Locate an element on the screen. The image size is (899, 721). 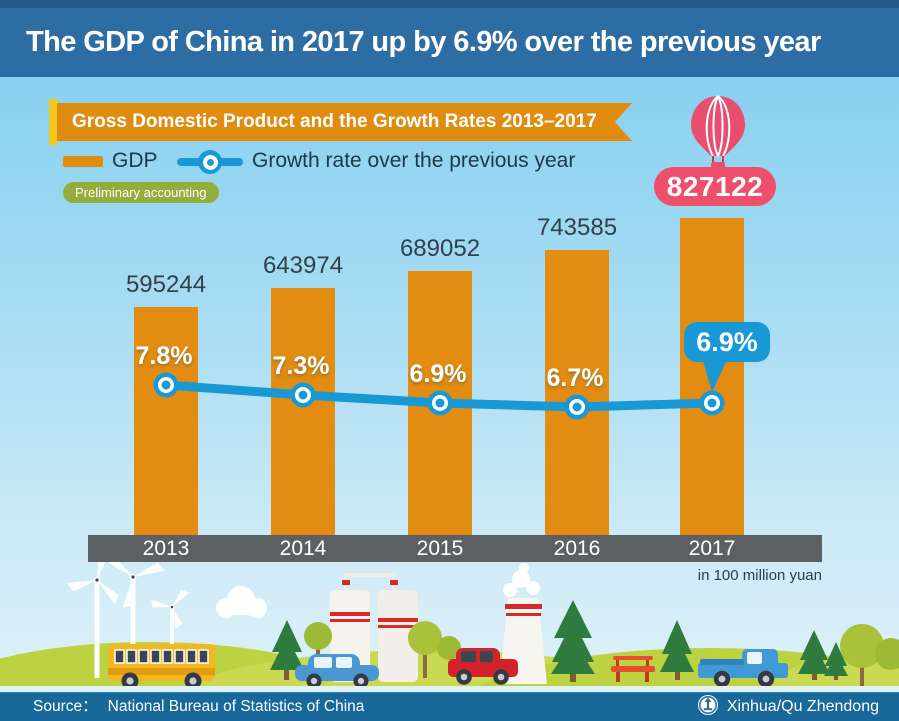
gdp-bar-2016 is located at coordinates (577, 392).